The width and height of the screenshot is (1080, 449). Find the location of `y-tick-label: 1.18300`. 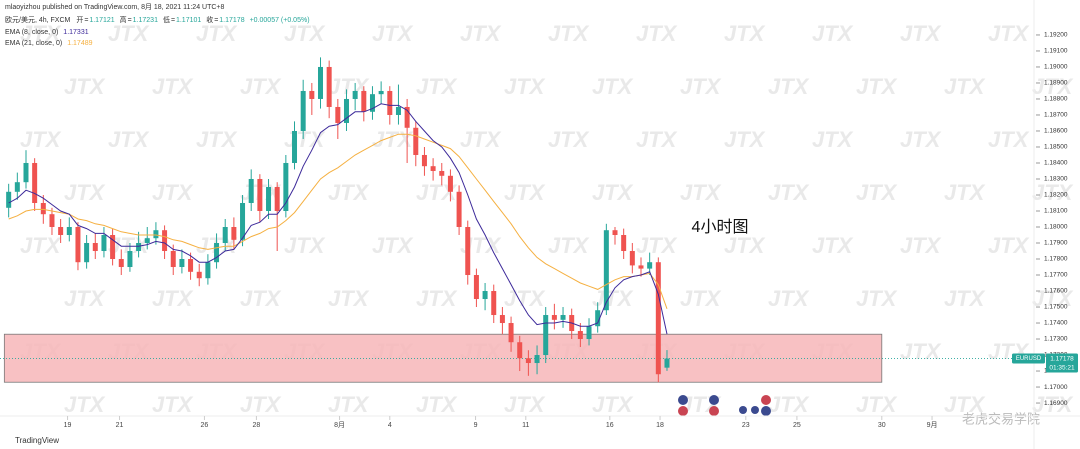

y-tick-label: 1.18300 is located at coordinates (1056, 179).